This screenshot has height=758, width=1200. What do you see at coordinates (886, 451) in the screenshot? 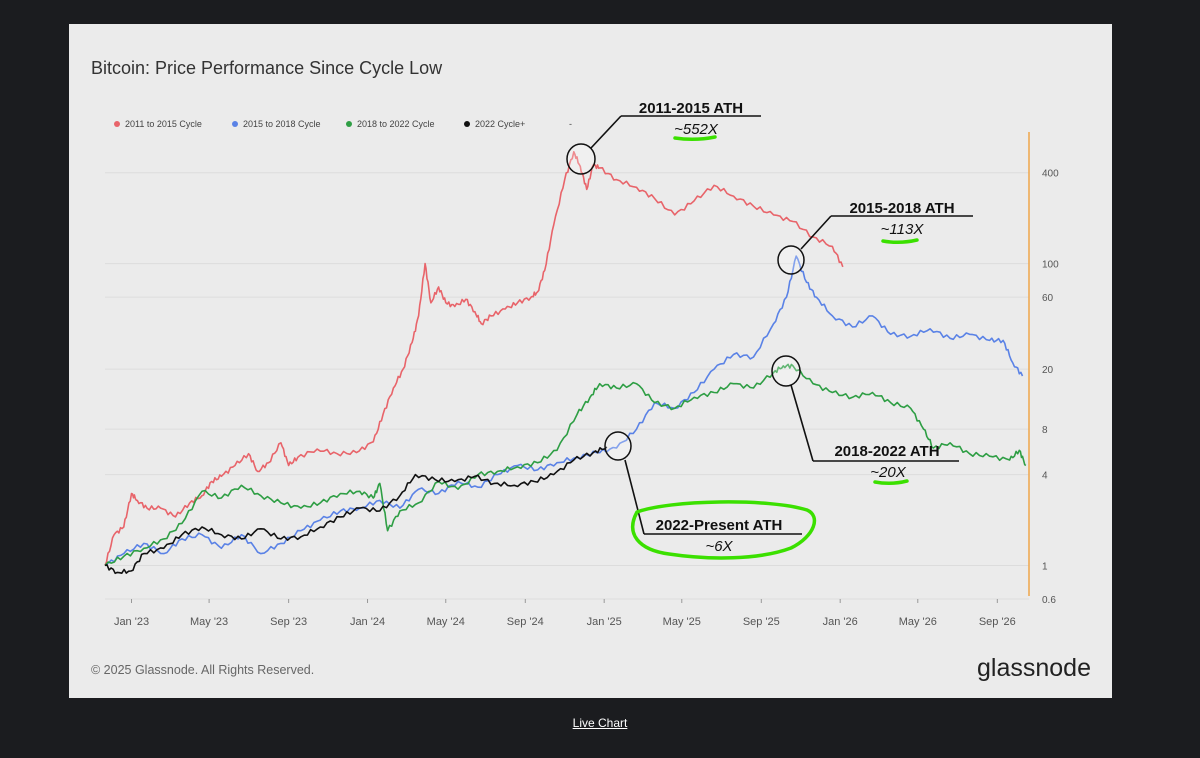
I see `annotation-title: 2018-2022 ATH` at bounding box center [886, 451].